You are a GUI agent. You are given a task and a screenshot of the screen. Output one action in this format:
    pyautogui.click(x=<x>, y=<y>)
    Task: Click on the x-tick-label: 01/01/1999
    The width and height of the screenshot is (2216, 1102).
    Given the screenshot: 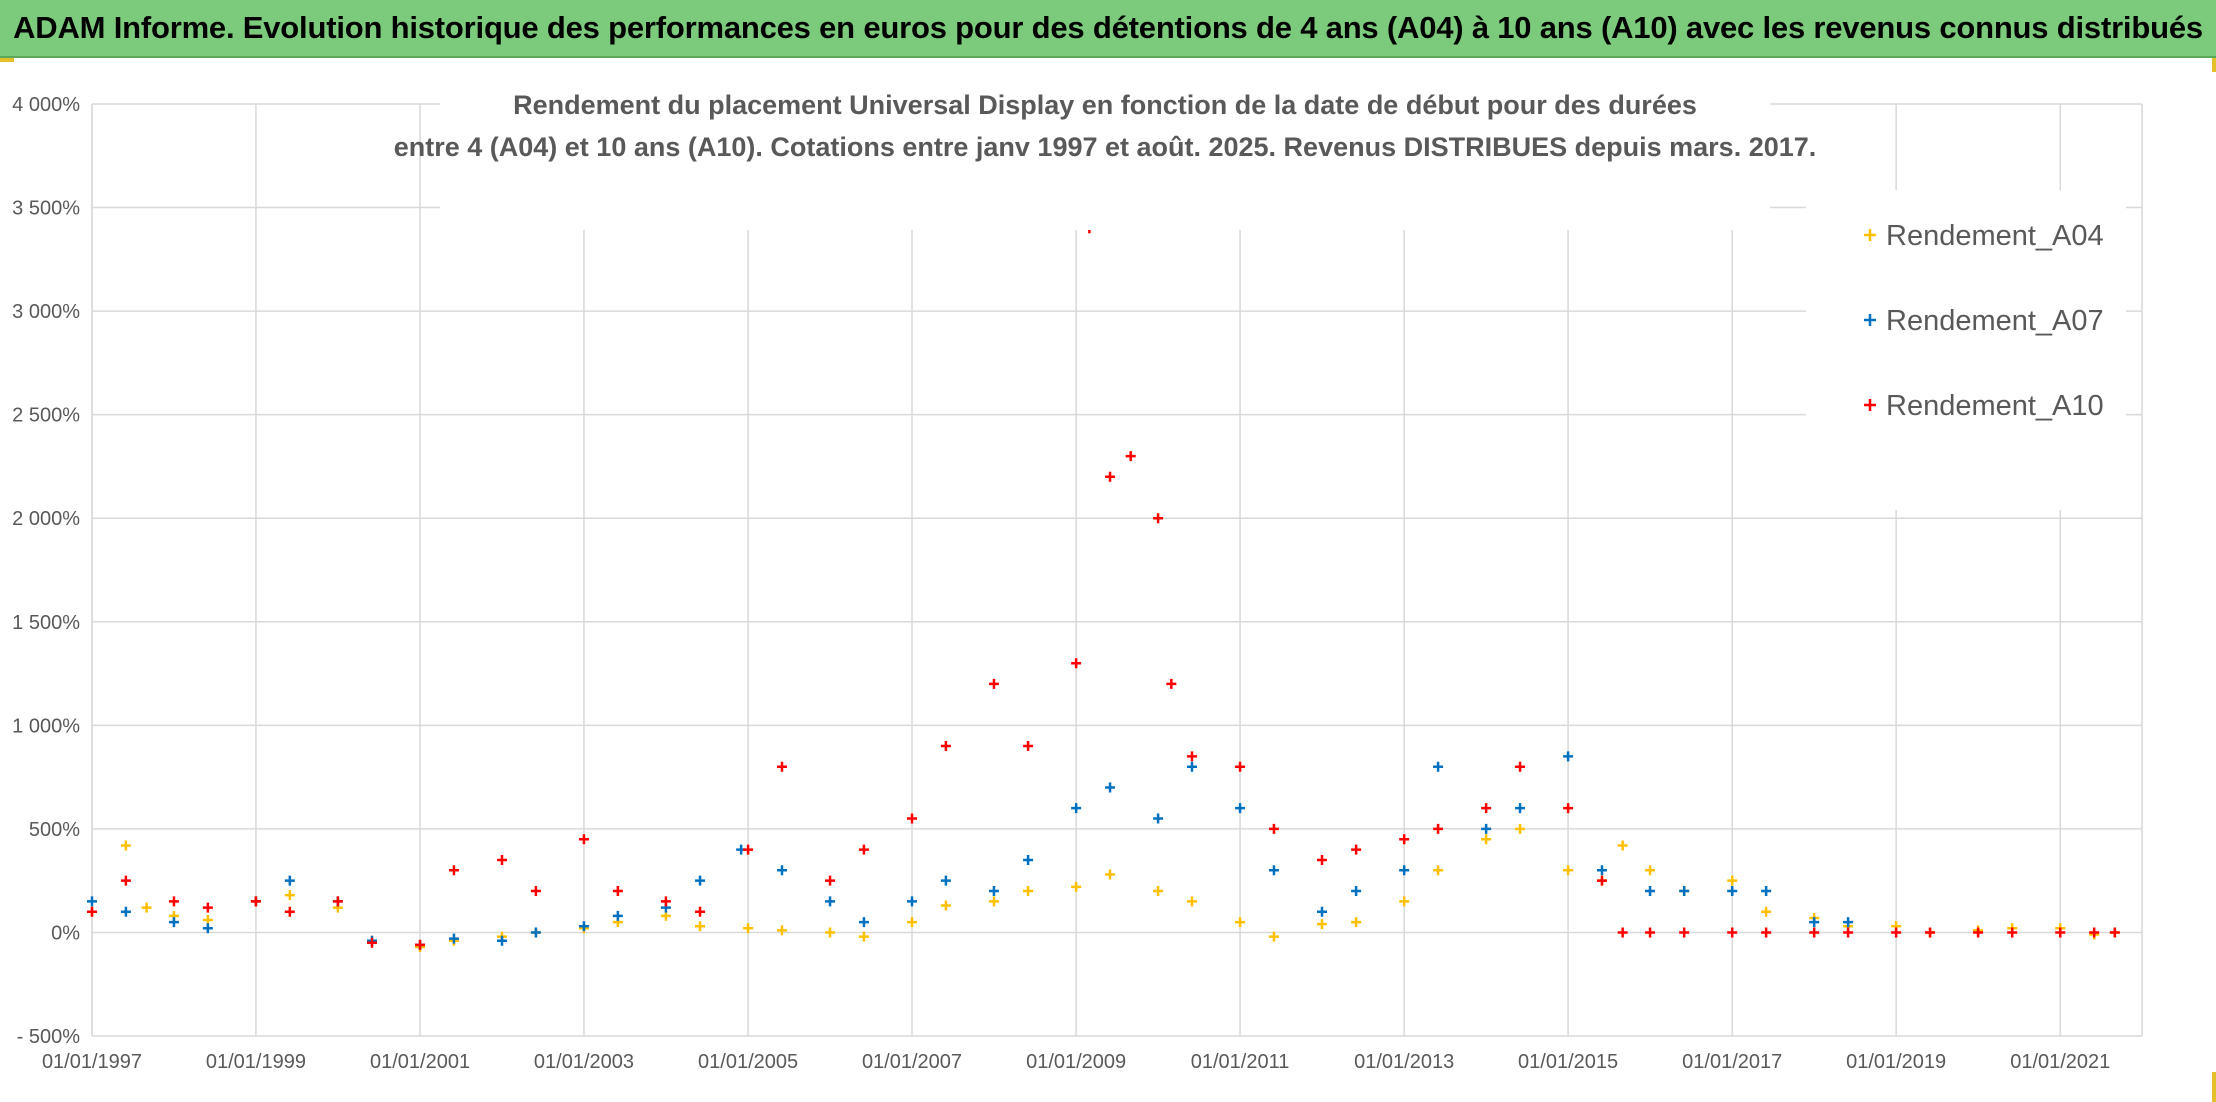 What is the action you would take?
    pyautogui.click(x=256, y=1062)
    